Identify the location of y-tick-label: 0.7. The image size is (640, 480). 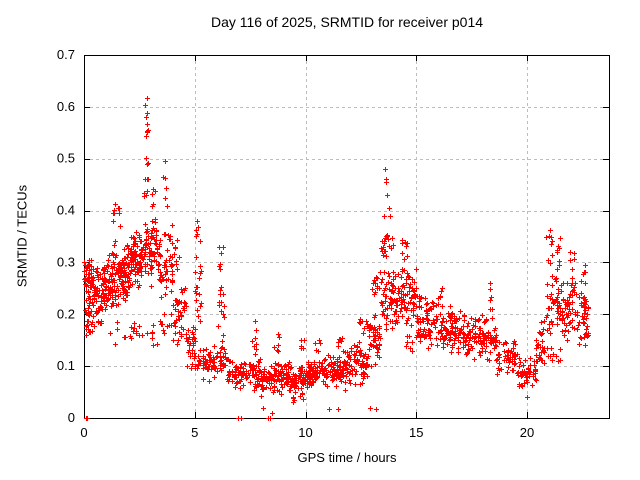
(66, 54).